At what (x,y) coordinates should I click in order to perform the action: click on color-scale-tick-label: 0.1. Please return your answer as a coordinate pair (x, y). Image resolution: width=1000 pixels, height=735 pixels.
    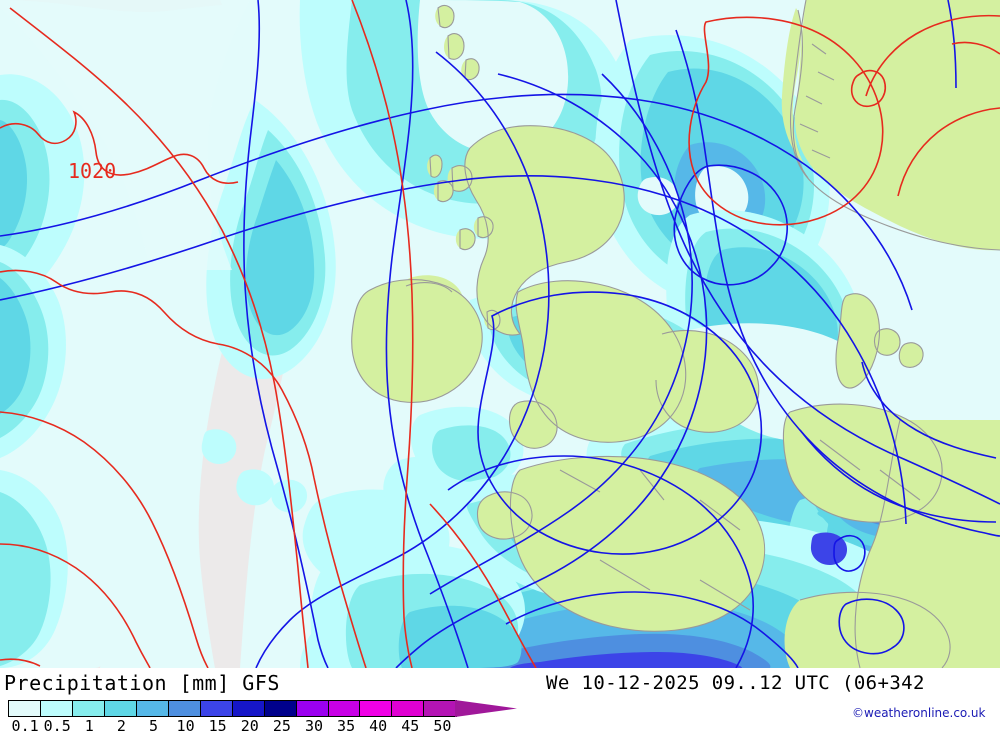
    Looking at the image, I should click on (25, 726).